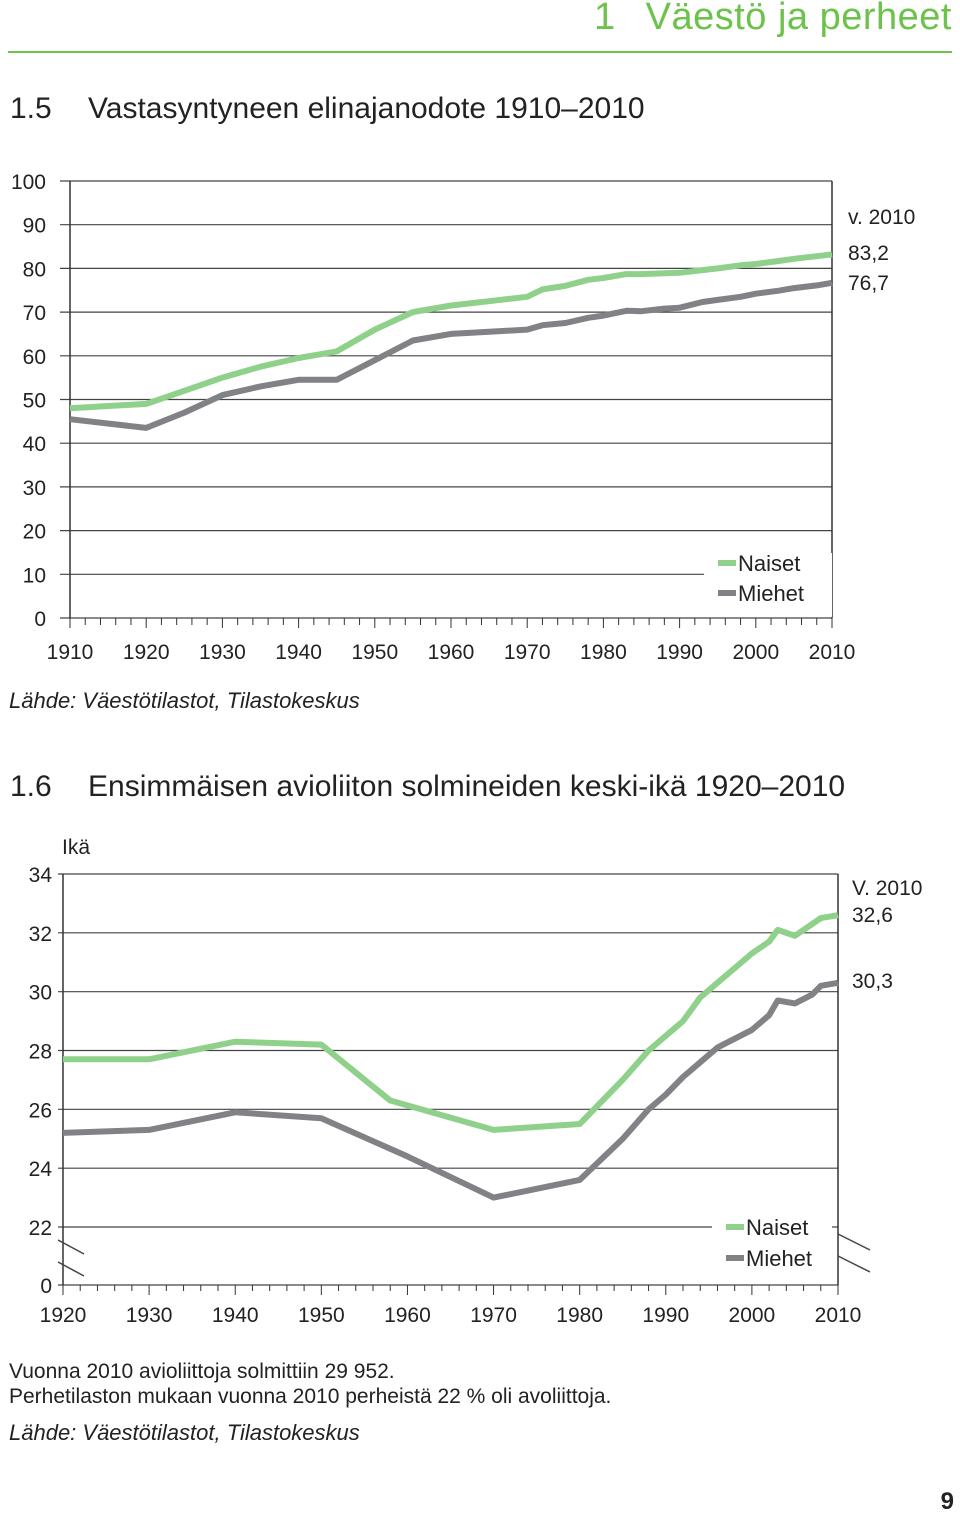  I want to click on y-tick-label: 20, so click(34, 532).